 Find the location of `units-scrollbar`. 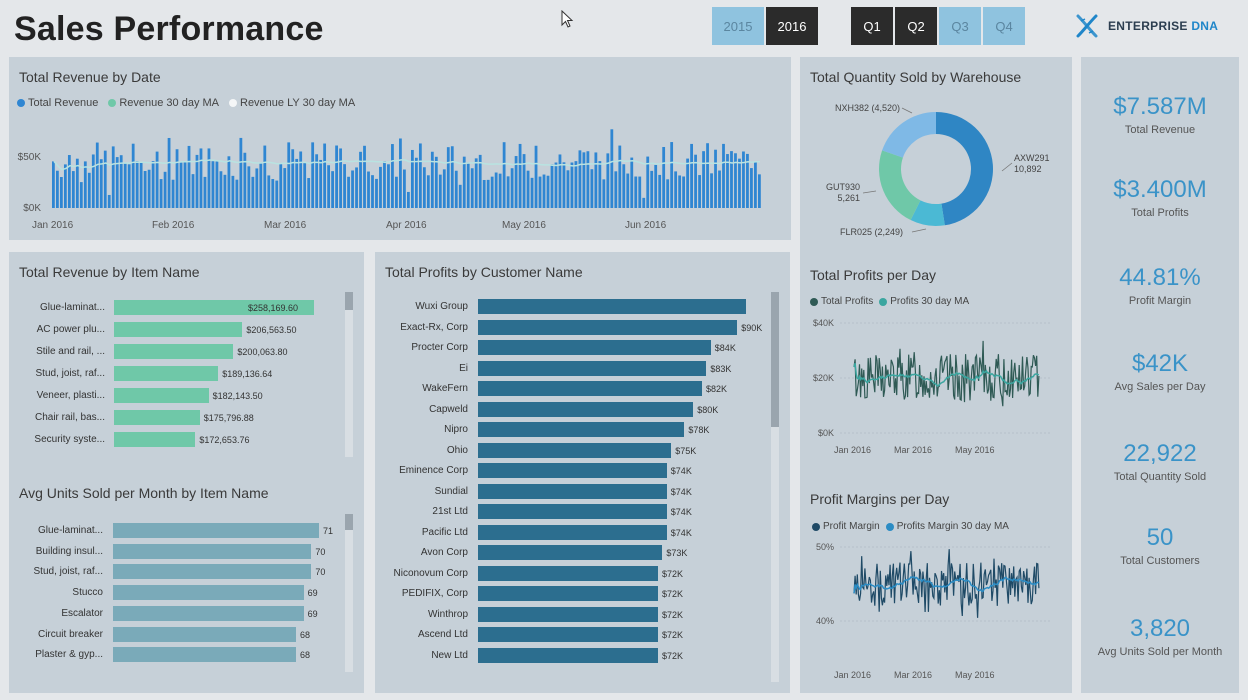

units-scrollbar is located at coordinates (349, 593).